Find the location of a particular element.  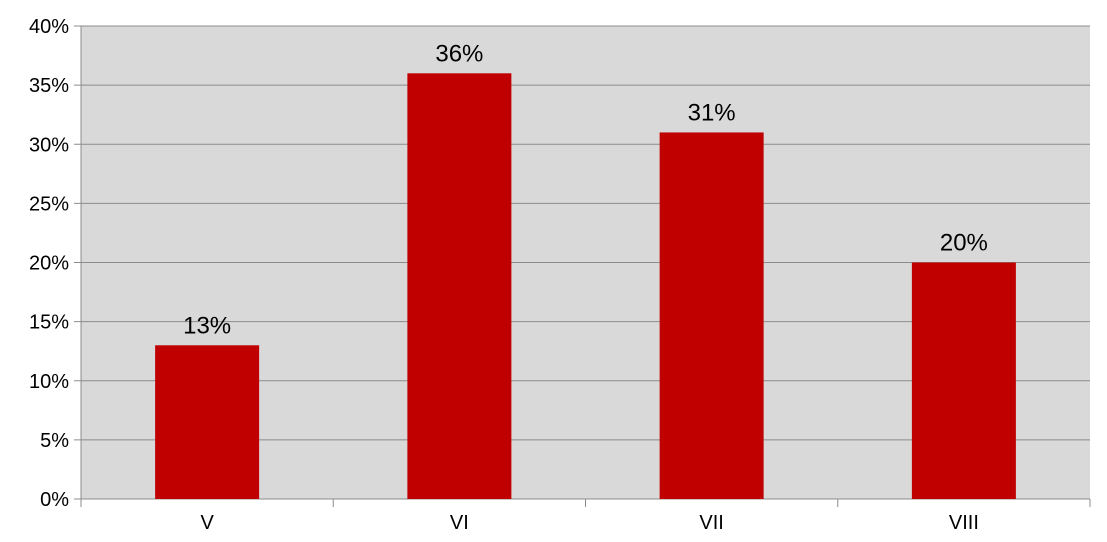

data-label: 31% is located at coordinates (712, 112).